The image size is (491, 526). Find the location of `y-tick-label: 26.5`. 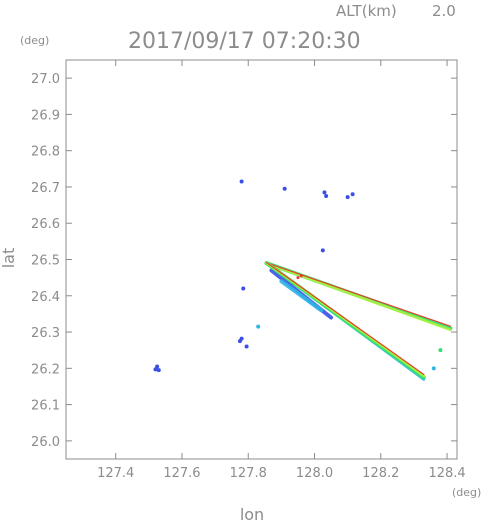

y-tick-label: 26.5 is located at coordinates (45, 261).